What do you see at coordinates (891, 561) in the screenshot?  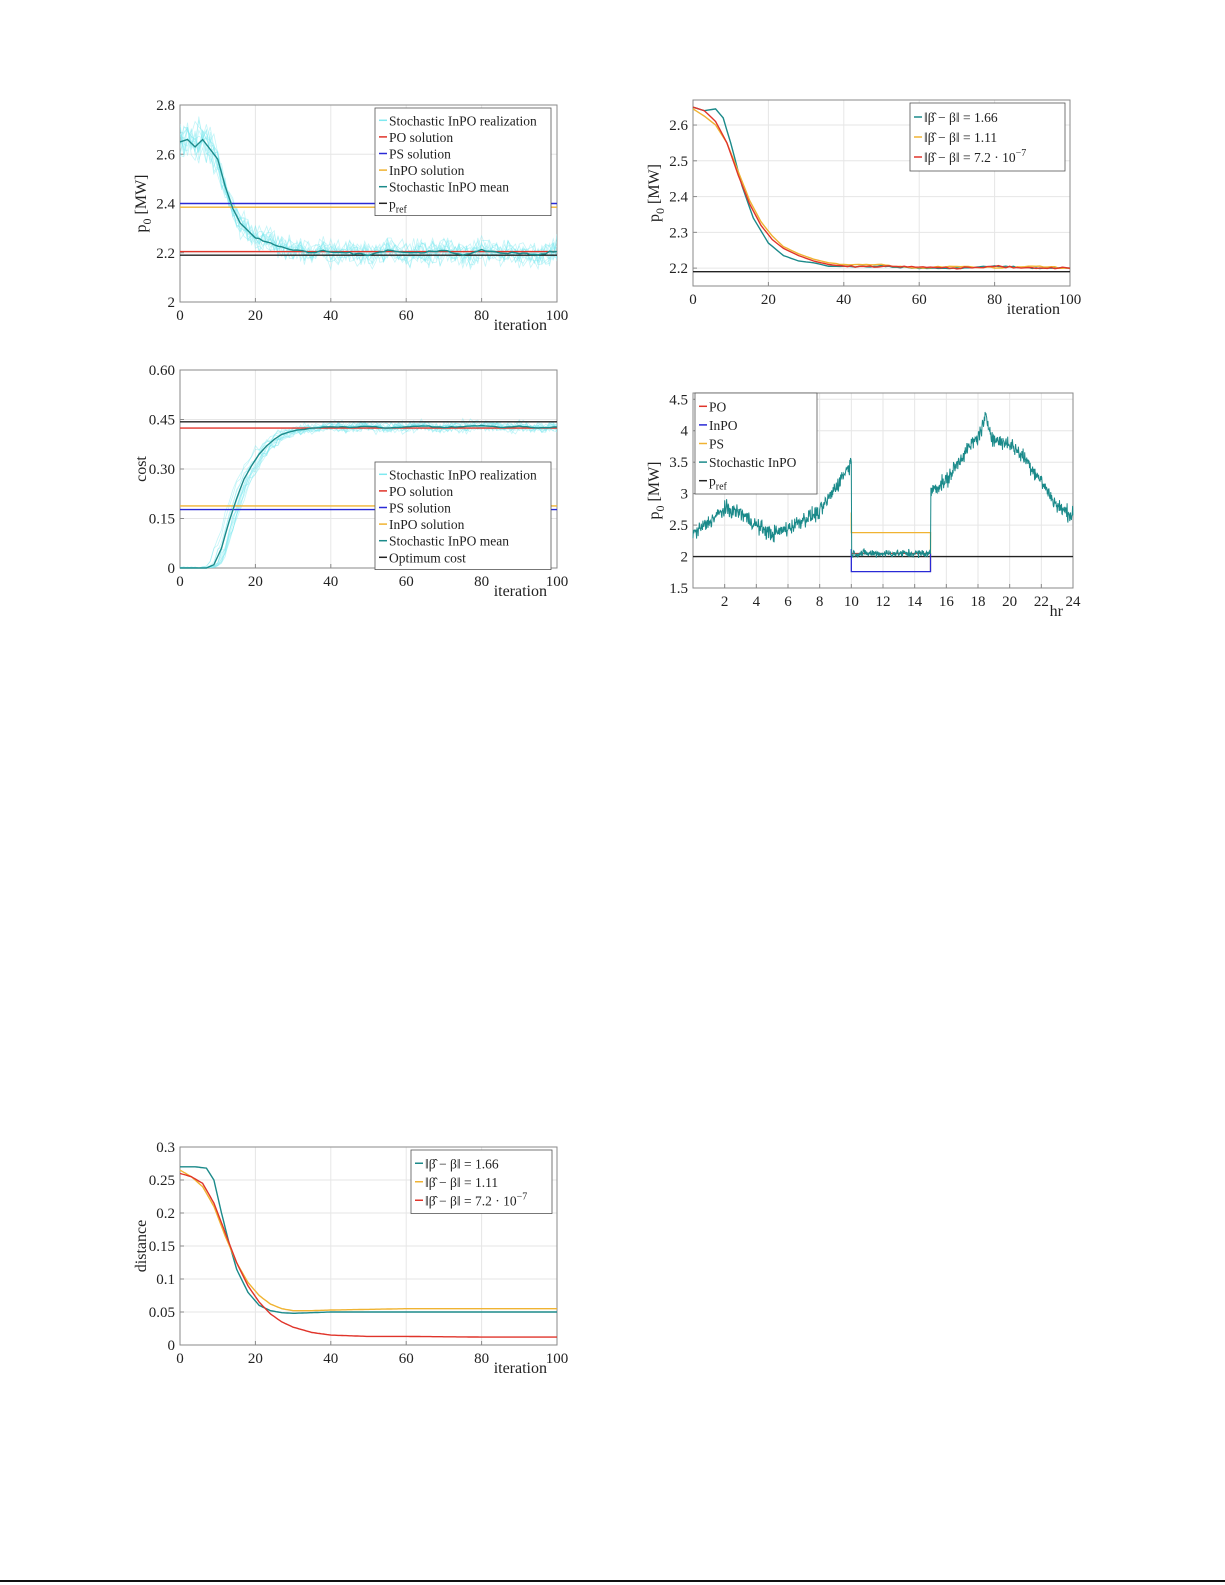 I see `inpo-window-line` at bounding box center [891, 561].